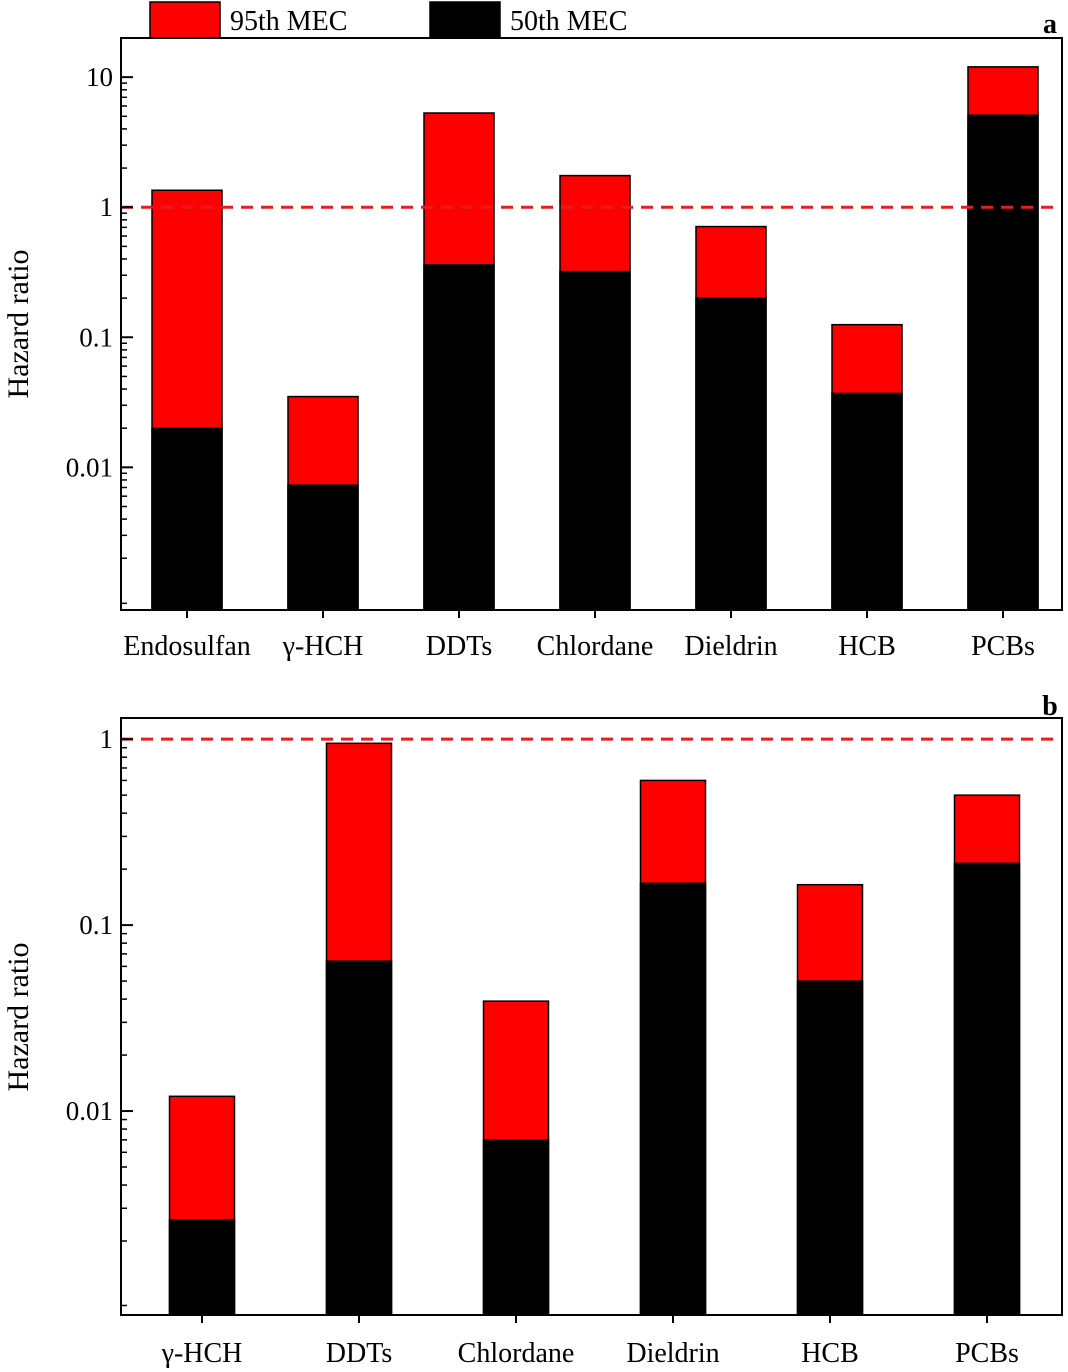 The image size is (1068, 1372). Describe the element at coordinates (89, 1111) in the screenshot. I see `y-tick-label-b-0: 0.01` at that location.